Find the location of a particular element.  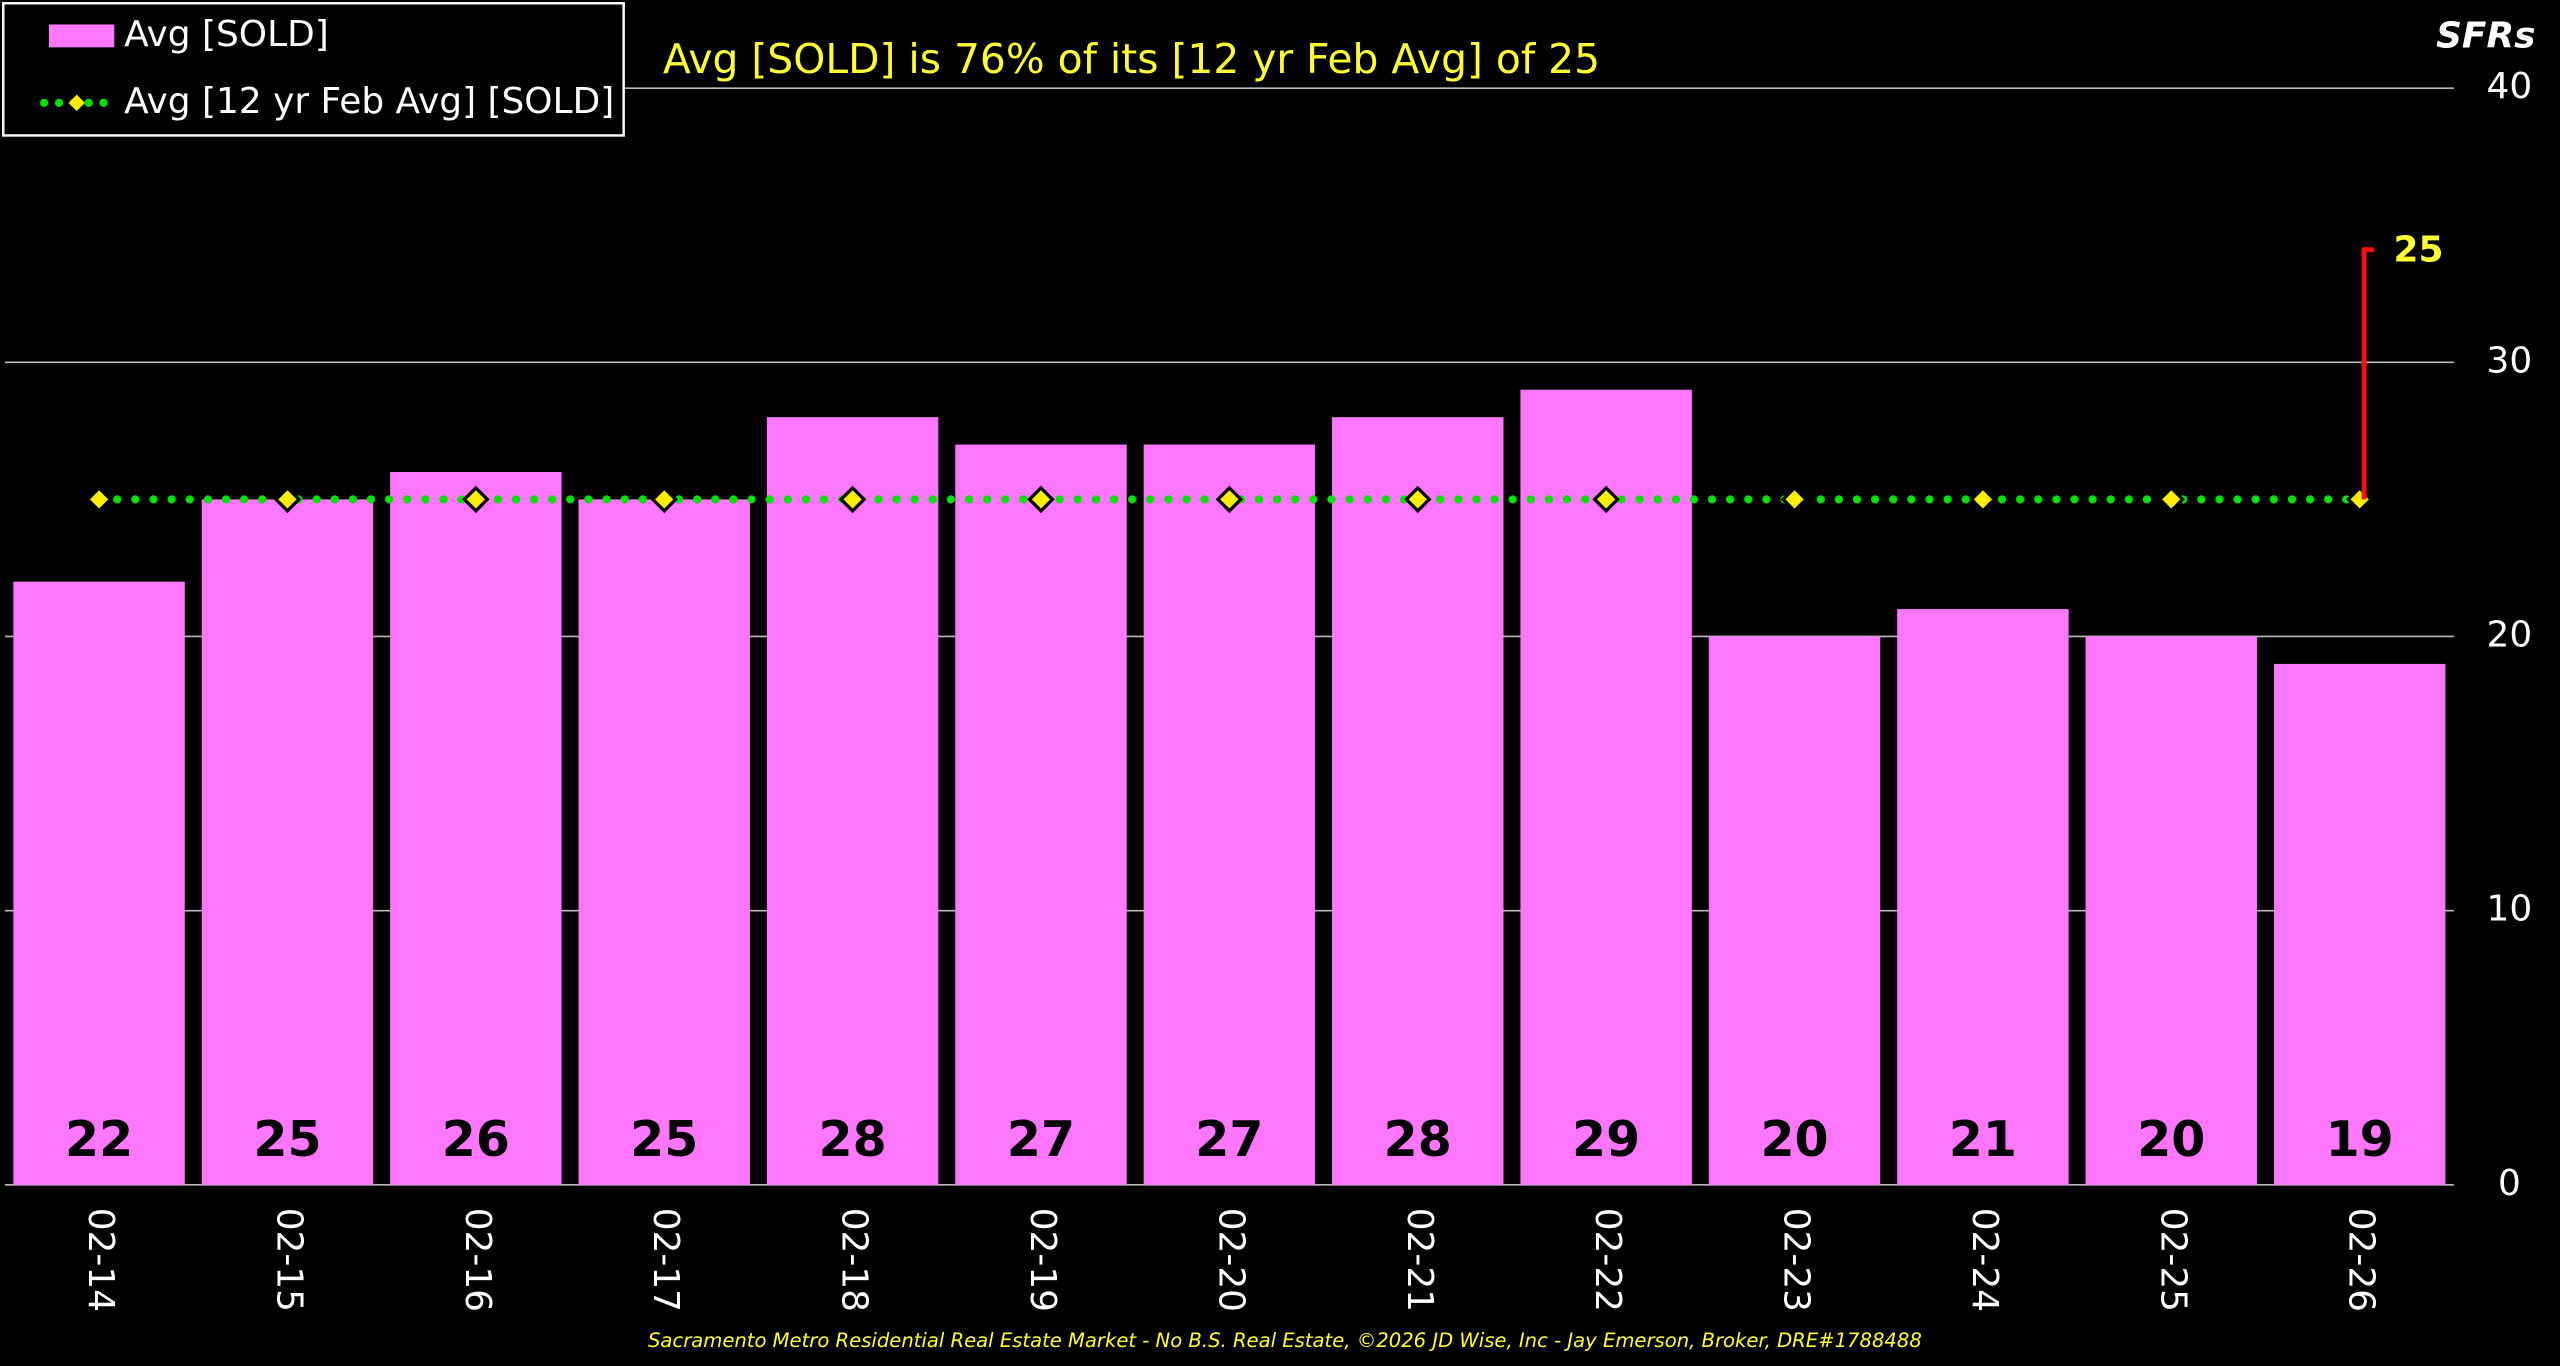

x-tick-label: 02-22 is located at coordinates (1607, 1260).